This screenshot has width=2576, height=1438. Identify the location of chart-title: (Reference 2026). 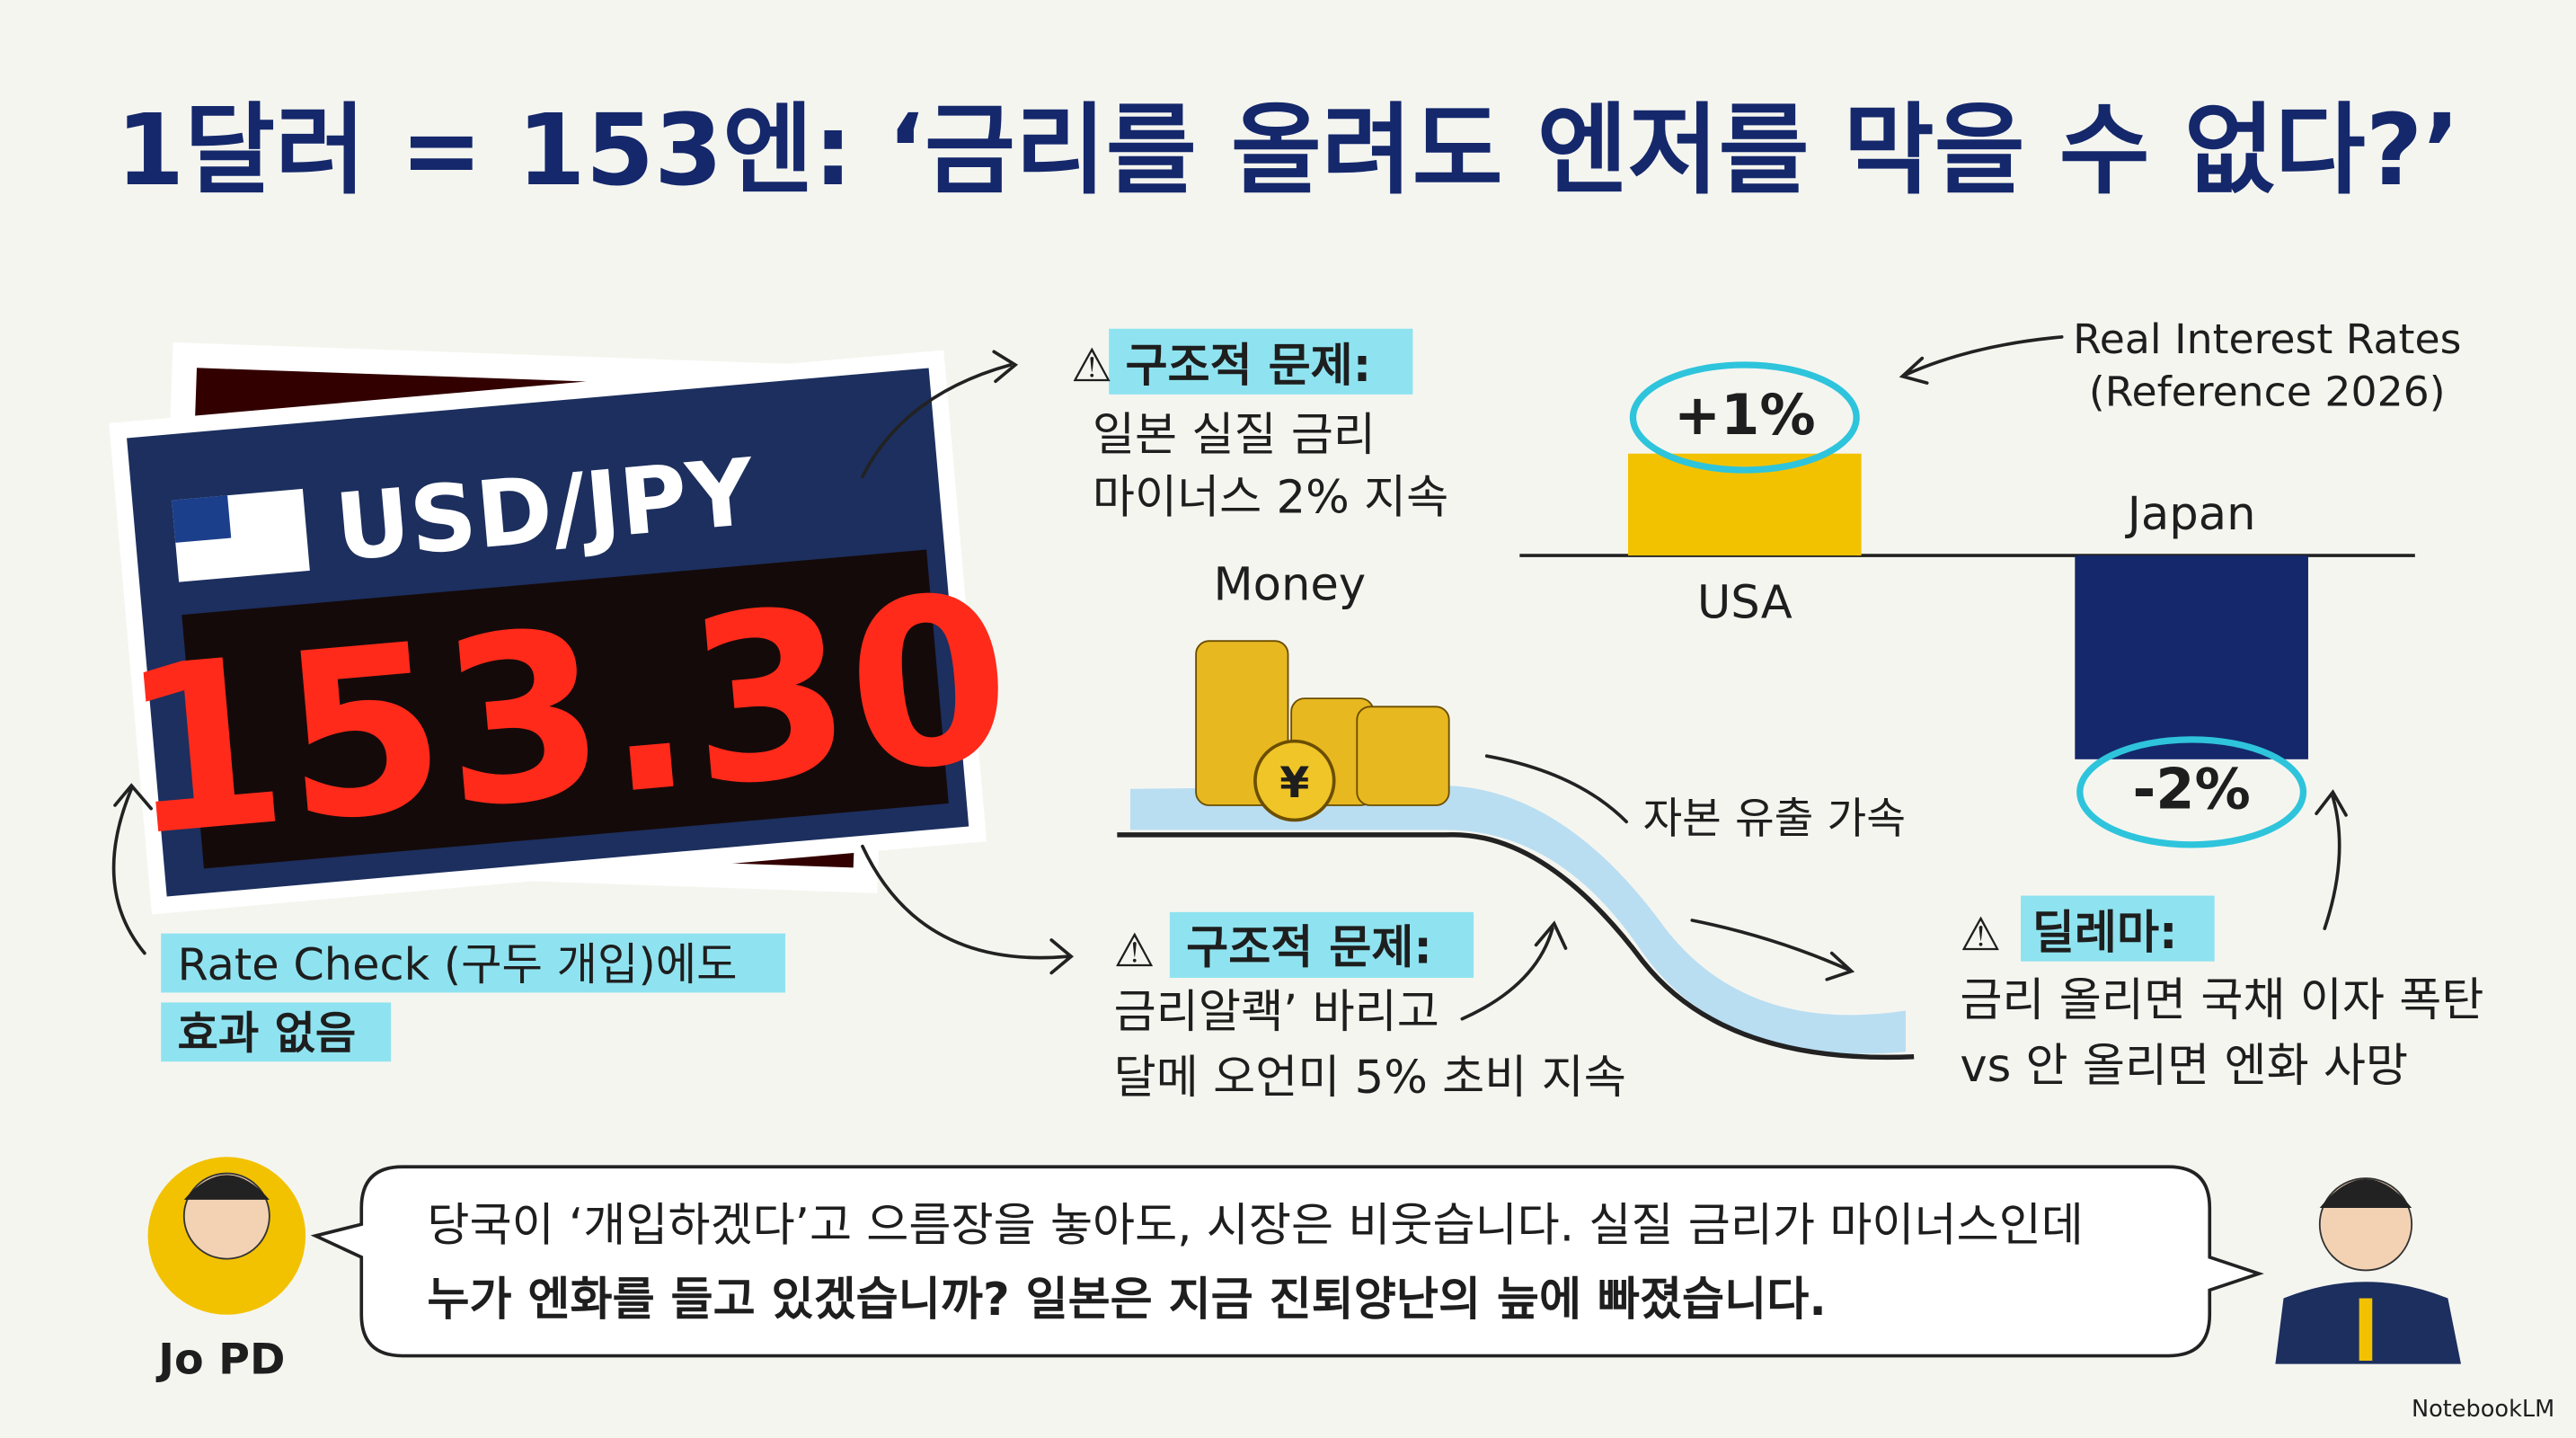
(2267, 392).